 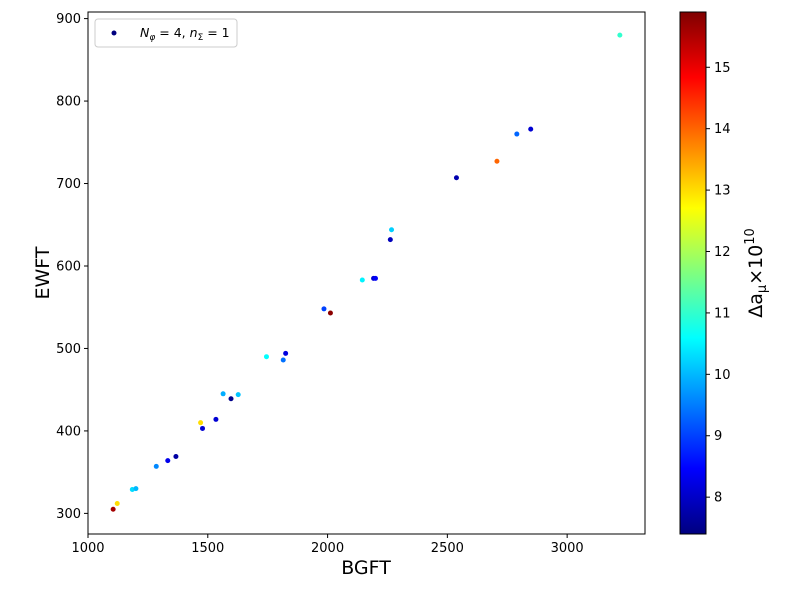 I want to click on colorbar-gradient, so click(x=693, y=273).